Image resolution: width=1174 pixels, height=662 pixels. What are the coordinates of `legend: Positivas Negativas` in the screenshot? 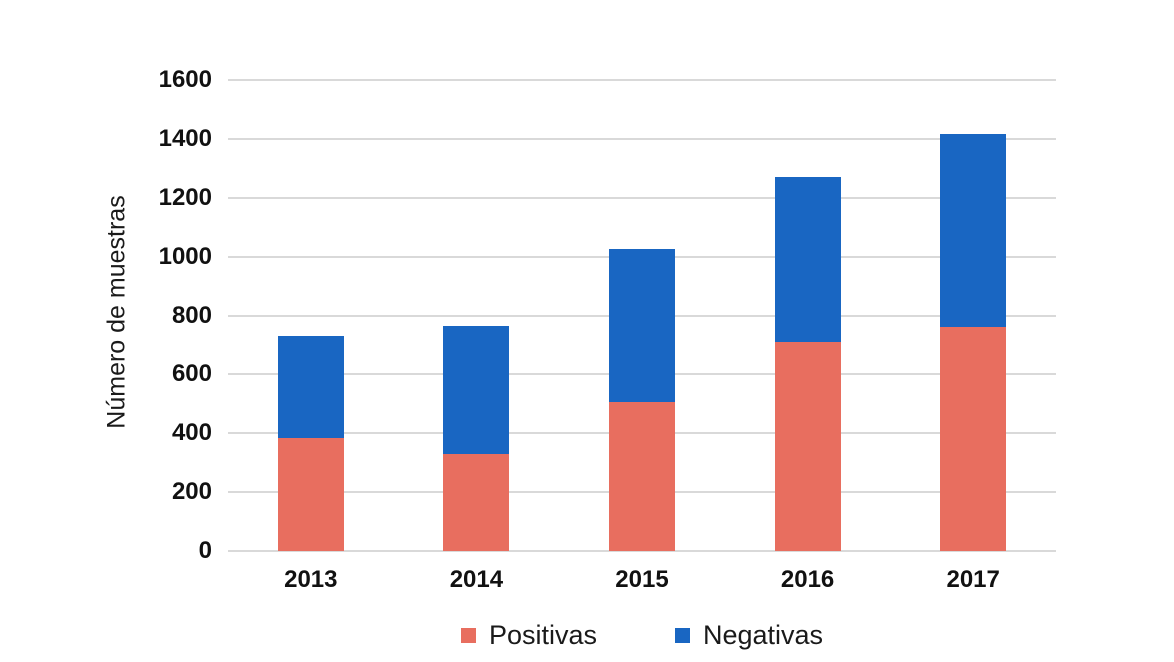 It's located at (642, 635).